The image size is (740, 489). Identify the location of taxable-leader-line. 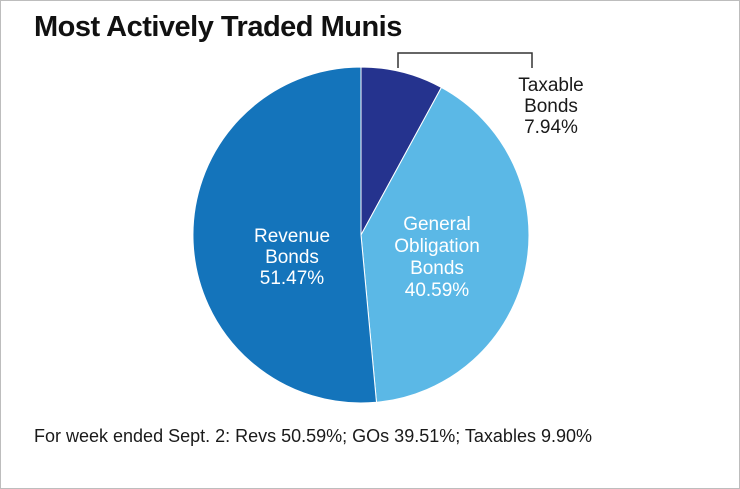
(465, 60).